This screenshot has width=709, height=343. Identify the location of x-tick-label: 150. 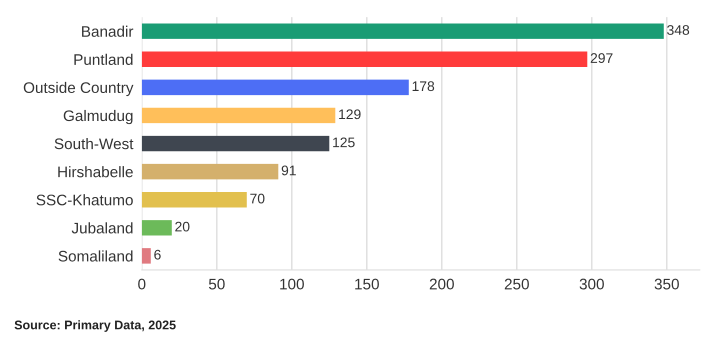
(367, 284).